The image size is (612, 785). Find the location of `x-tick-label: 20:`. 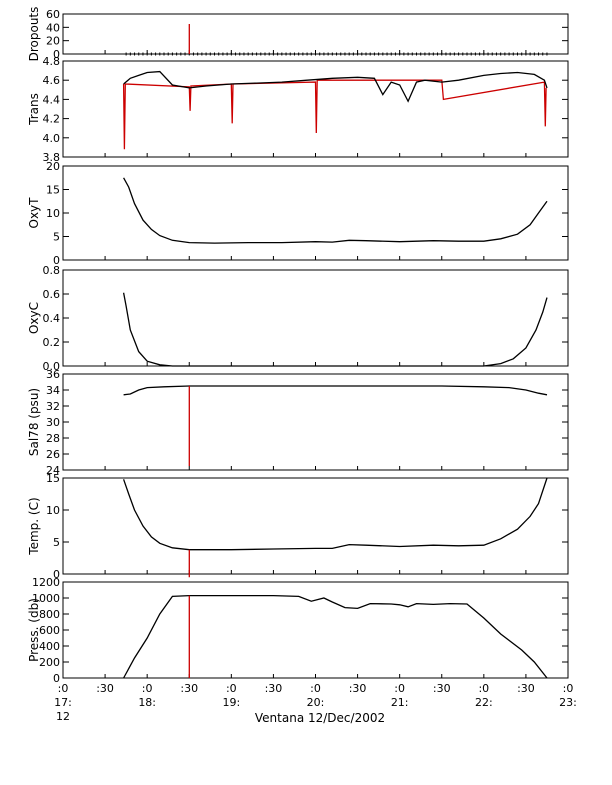

x-tick-label: 20: is located at coordinates (316, 702).